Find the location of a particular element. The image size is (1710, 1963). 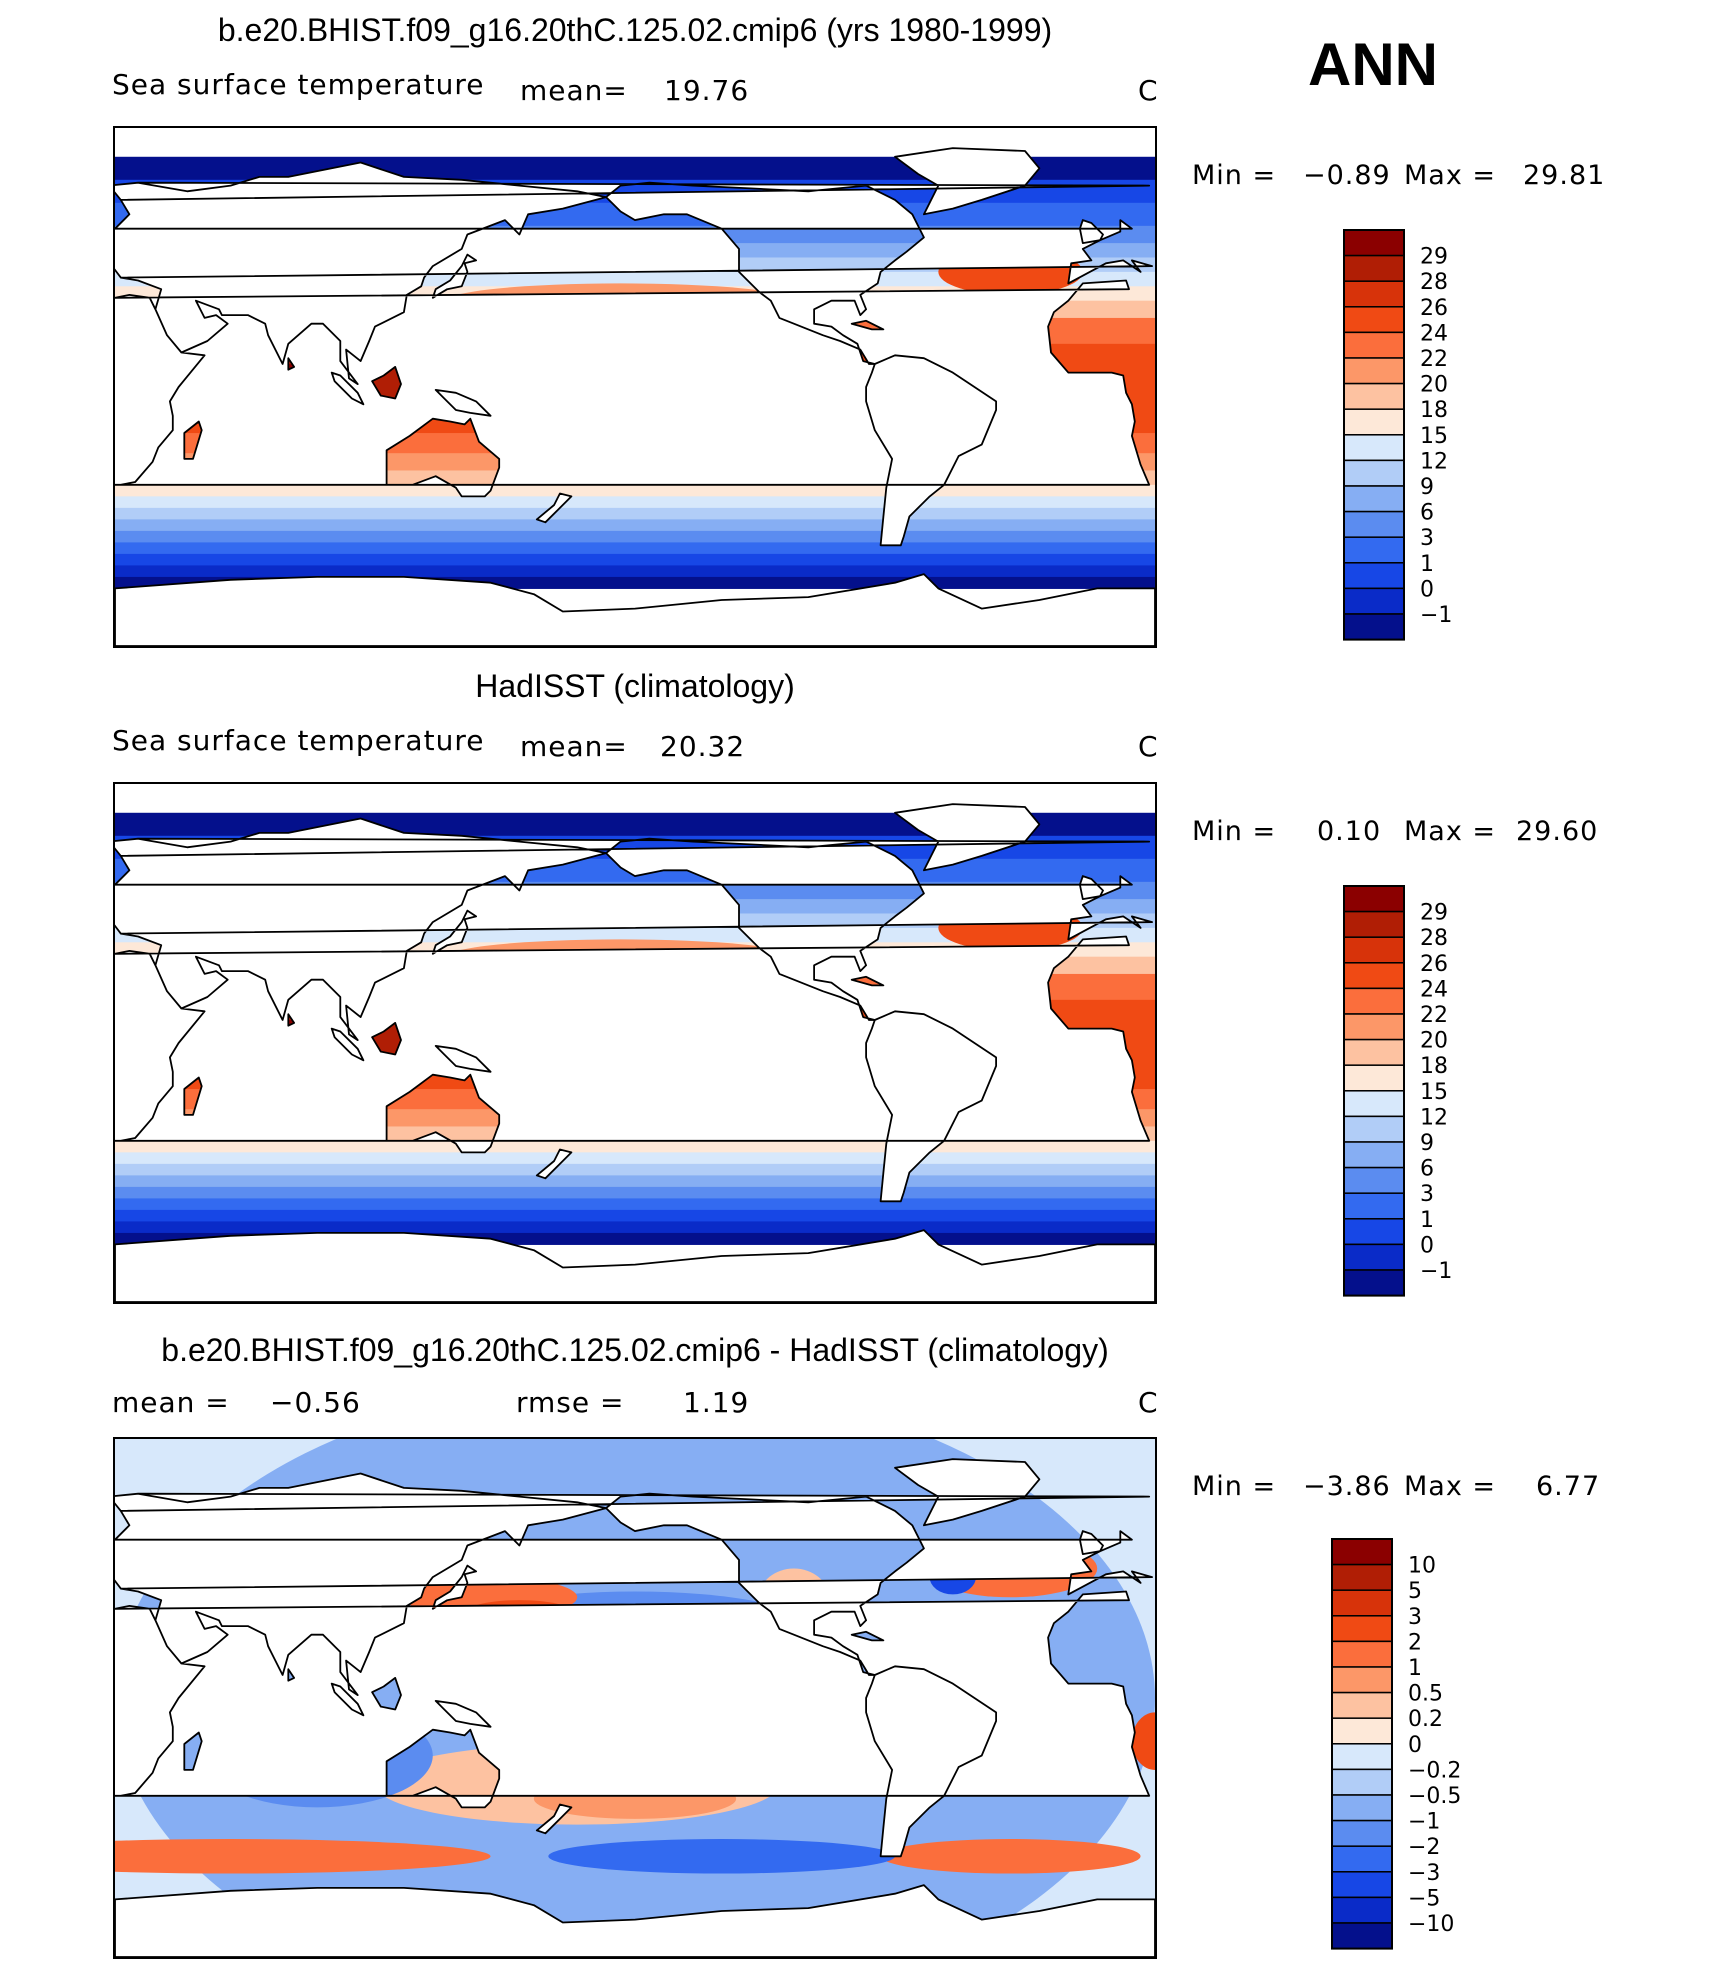

panel2-min-value: 0.10 is located at coordinates (1349, 831).